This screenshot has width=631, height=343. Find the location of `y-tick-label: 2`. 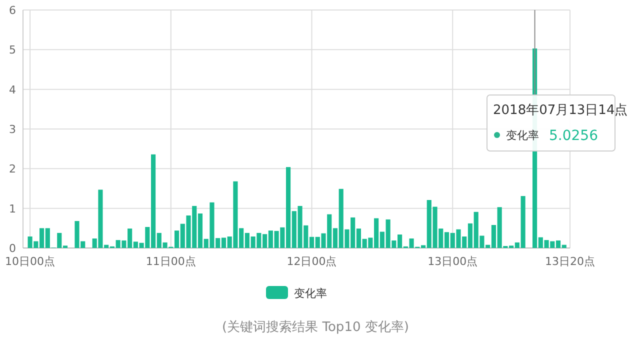

y-tick-label: 2 is located at coordinates (12, 169).